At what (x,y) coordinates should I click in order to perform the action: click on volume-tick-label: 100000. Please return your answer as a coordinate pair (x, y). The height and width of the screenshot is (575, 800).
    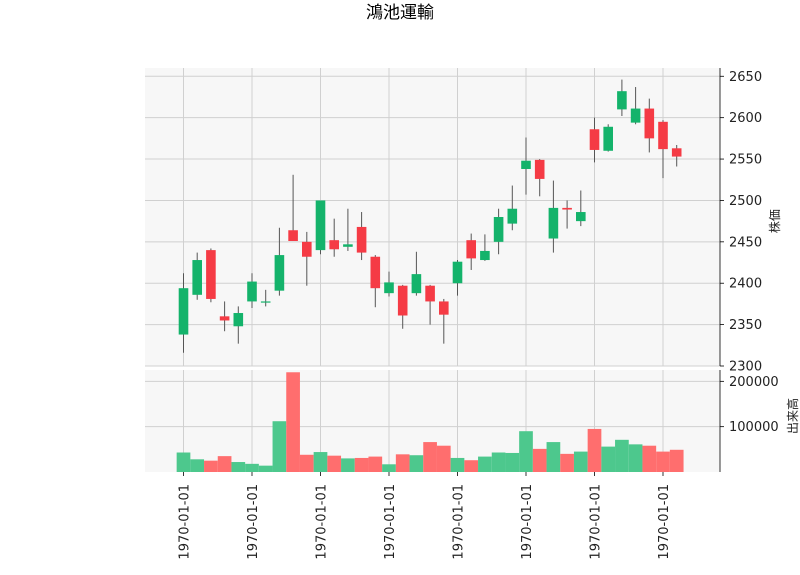
    Looking at the image, I should click on (754, 427).